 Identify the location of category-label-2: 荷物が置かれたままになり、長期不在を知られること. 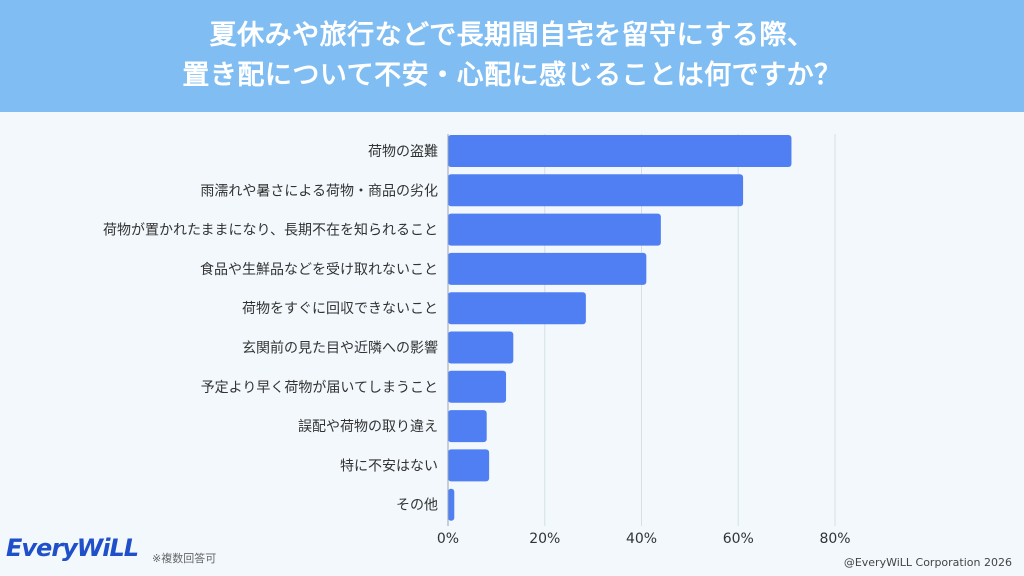
(270, 230).